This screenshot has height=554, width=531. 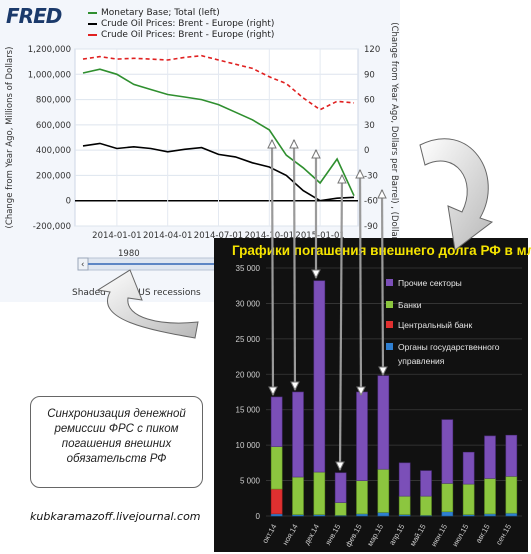 I want to click on y-tick-label: 5 000, so click(x=250, y=481).